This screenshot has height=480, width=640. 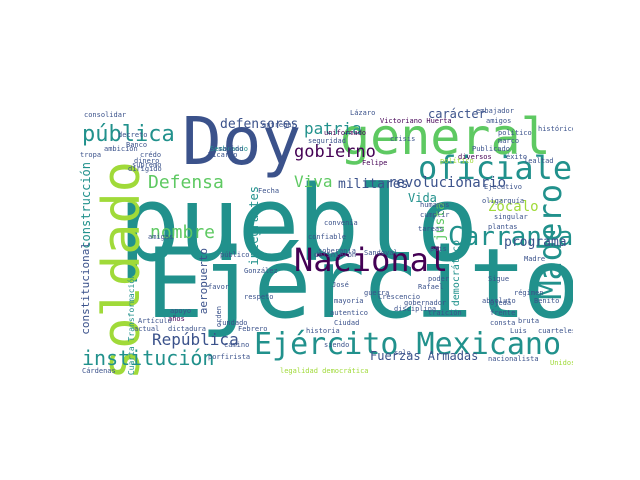 I want to click on word: defensores, so click(x=259, y=124).